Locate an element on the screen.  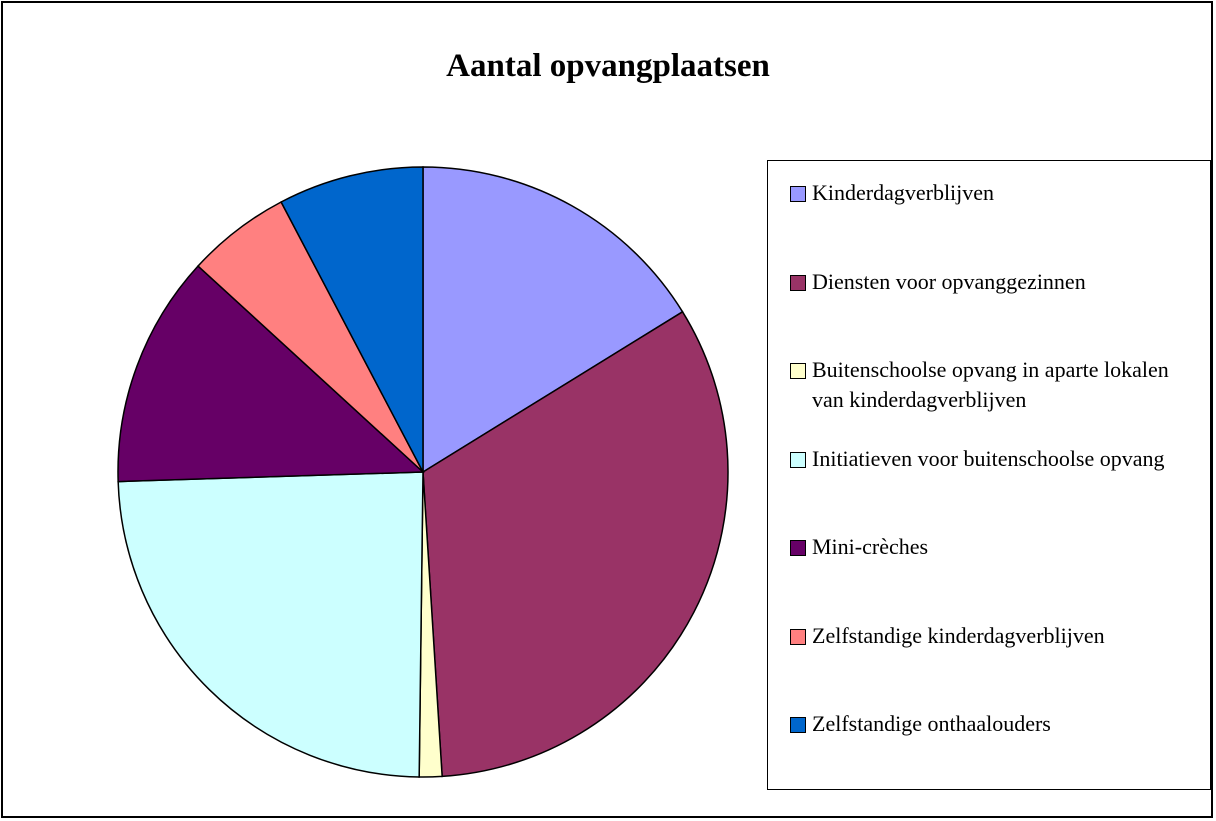
legend-label: Kinderdagverblijven is located at coordinates (903, 192).